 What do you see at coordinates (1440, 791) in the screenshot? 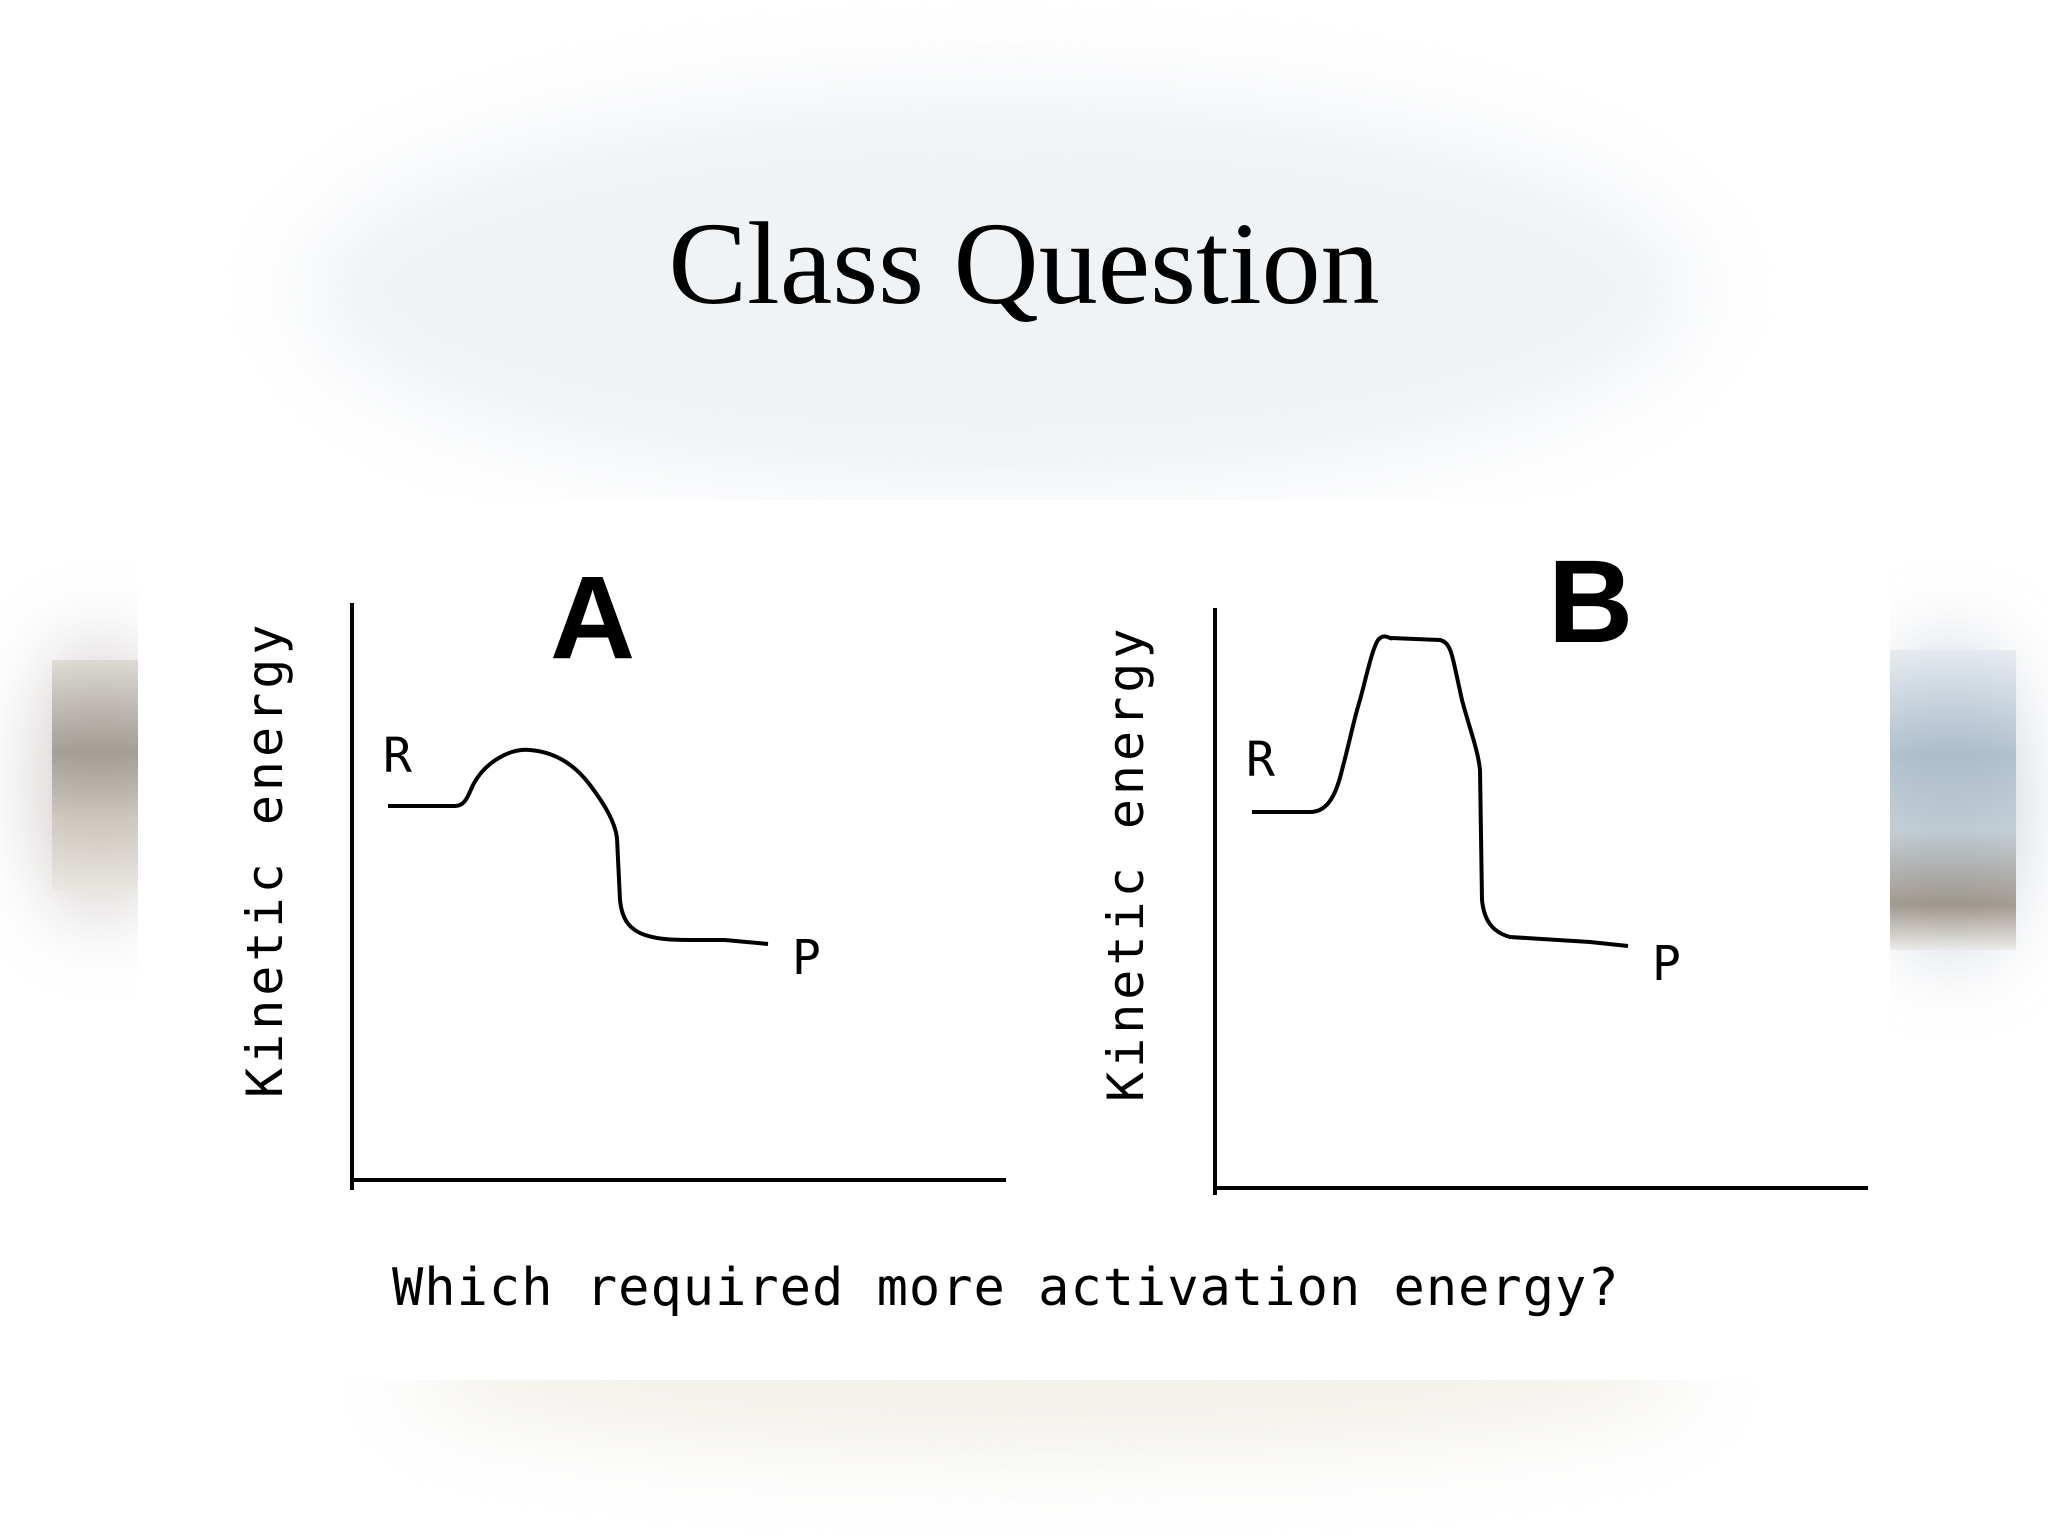
I see `diagram-b-energy-curve` at bounding box center [1440, 791].